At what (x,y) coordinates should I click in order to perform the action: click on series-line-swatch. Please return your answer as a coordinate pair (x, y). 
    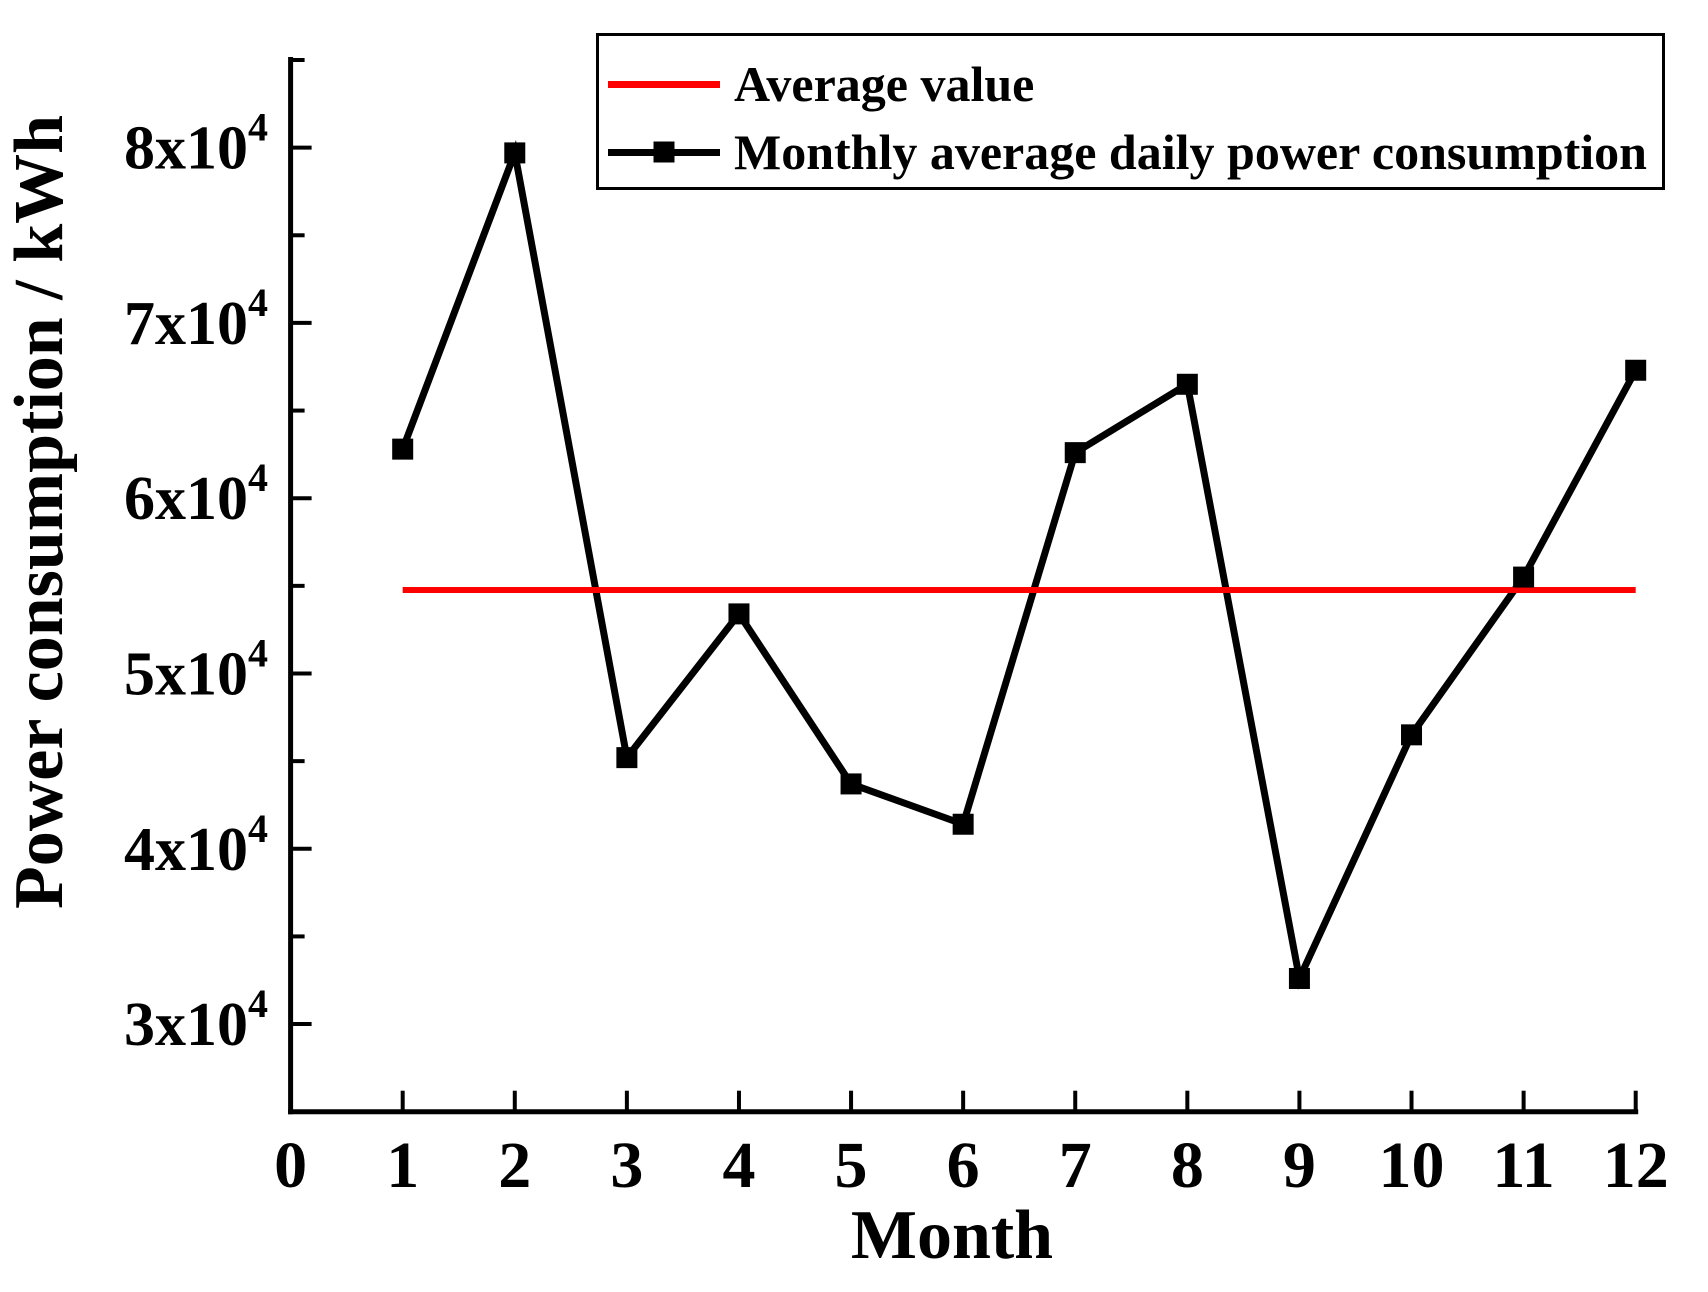
    Looking at the image, I should click on (664, 152).